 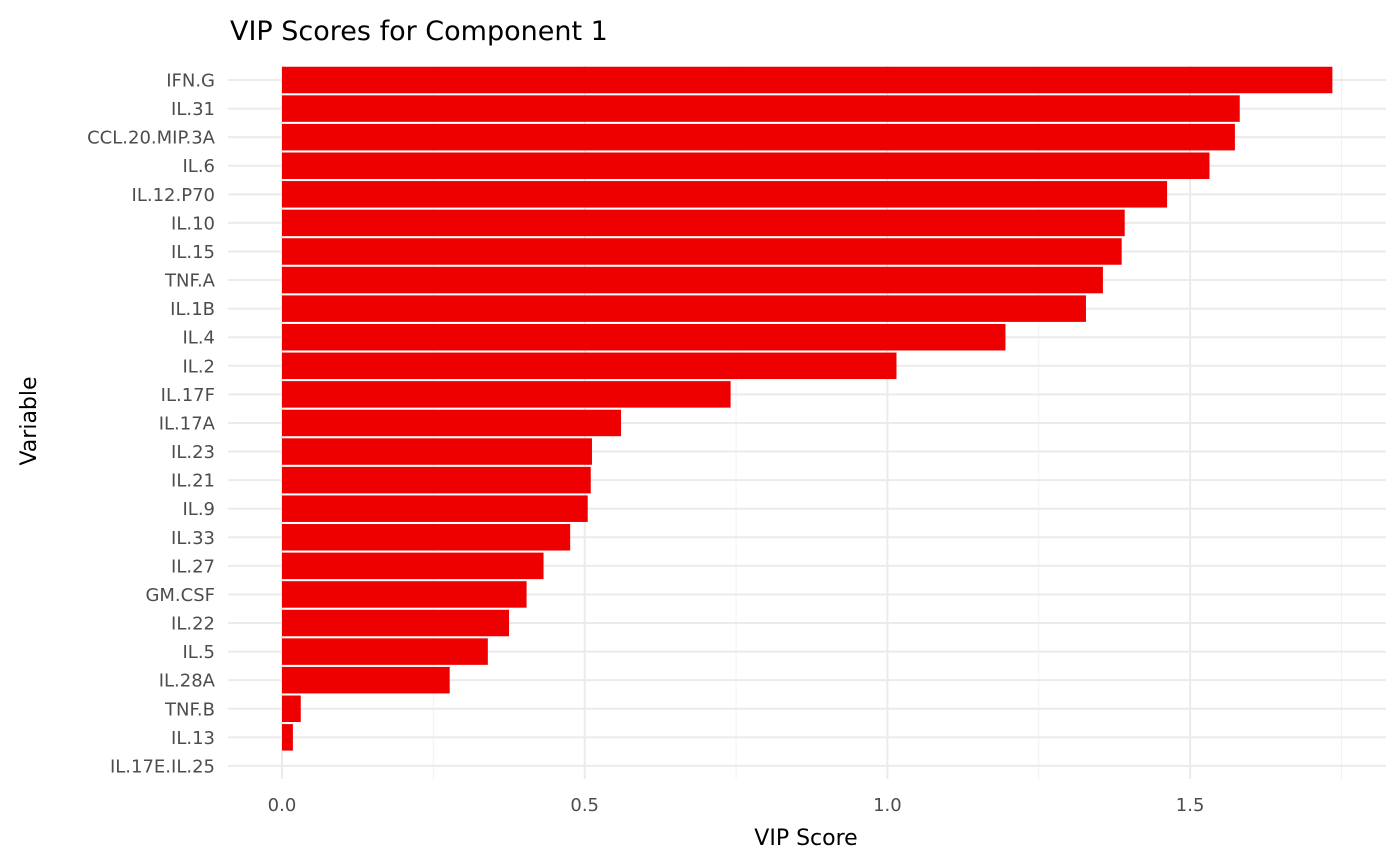 What do you see at coordinates (193, 566) in the screenshot?
I see `y-tick-label: IL.27` at bounding box center [193, 566].